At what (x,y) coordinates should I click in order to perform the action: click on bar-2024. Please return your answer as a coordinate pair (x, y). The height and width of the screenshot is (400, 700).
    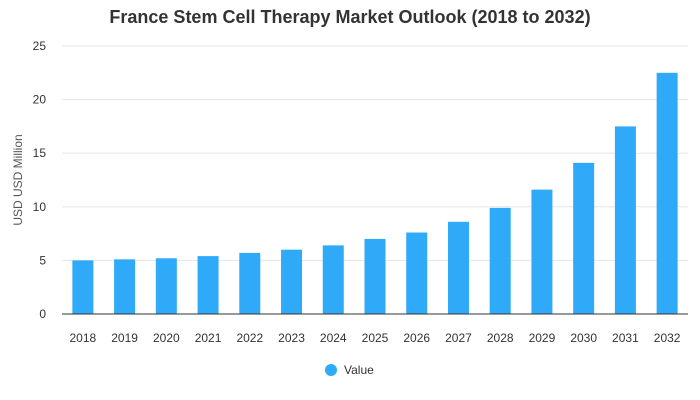
    Looking at the image, I should click on (333, 279).